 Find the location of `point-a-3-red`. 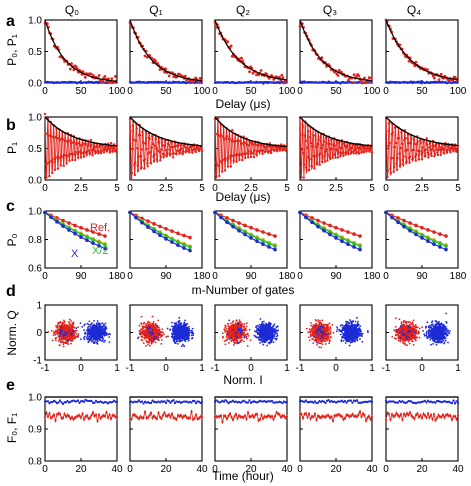

point-a-3-red is located at coordinates (356, 76).